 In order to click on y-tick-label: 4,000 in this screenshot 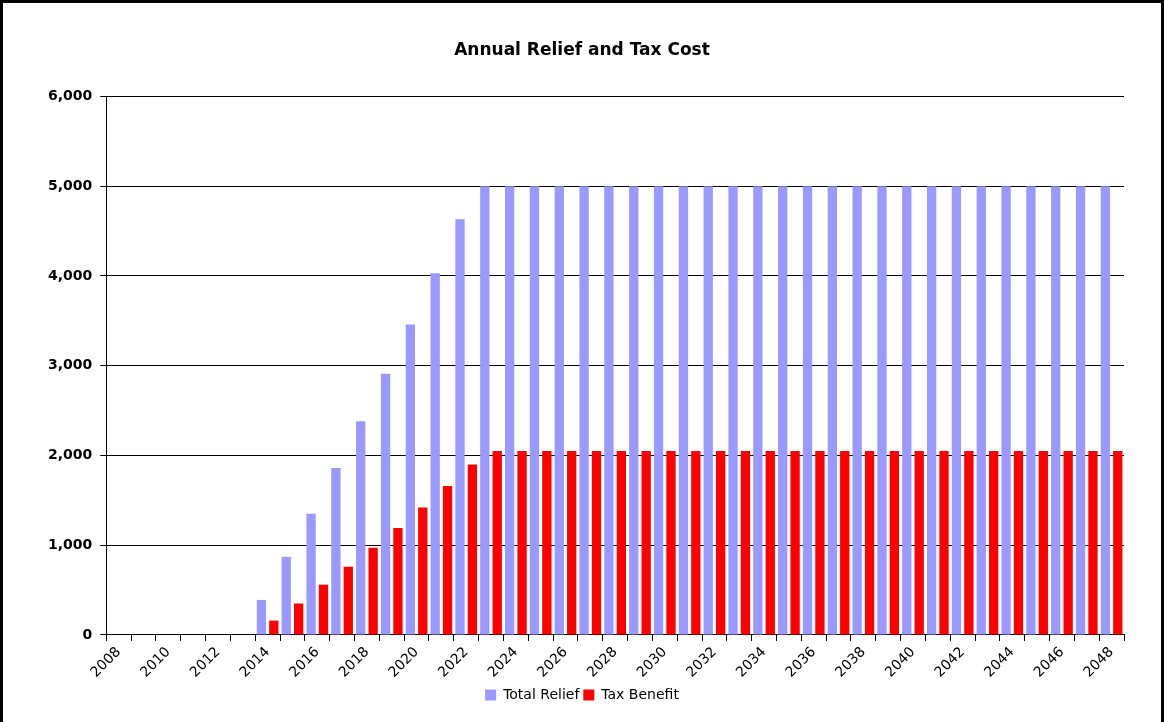, I will do `click(70, 274)`.